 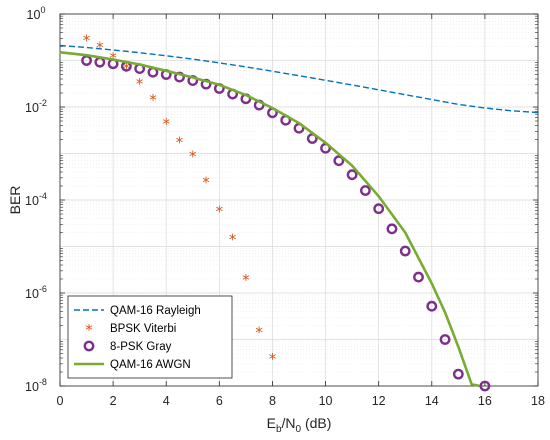 What do you see at coordinates (272, 401) in the screenshot?
I see `x-tick-label: 8` at bounding box center [272, 401].